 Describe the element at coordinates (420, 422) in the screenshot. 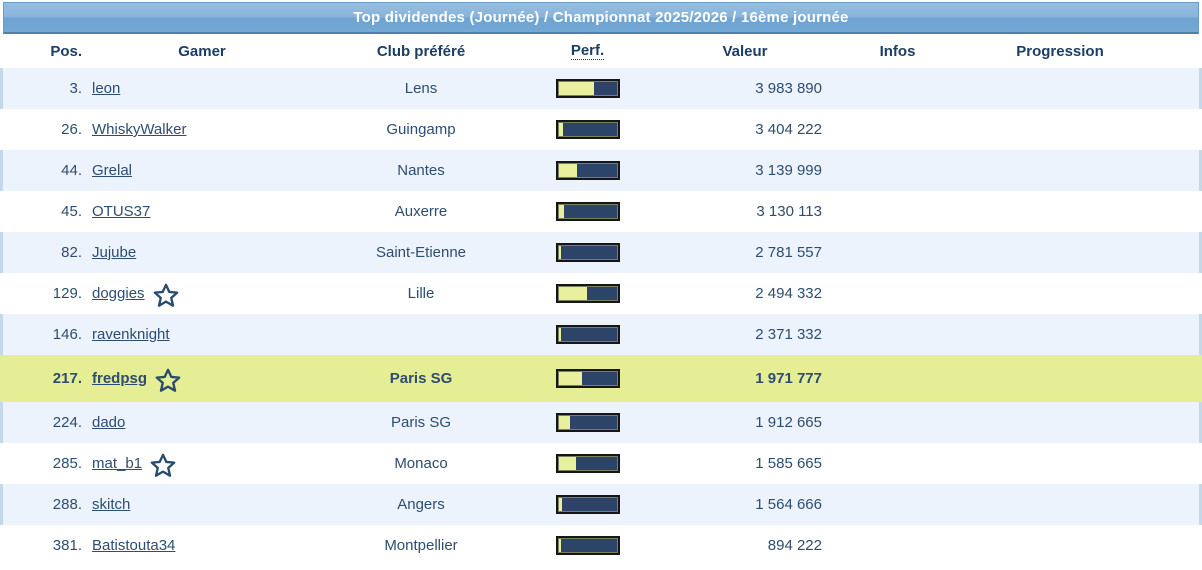

I see `club-cell: Paris SG` at that location.